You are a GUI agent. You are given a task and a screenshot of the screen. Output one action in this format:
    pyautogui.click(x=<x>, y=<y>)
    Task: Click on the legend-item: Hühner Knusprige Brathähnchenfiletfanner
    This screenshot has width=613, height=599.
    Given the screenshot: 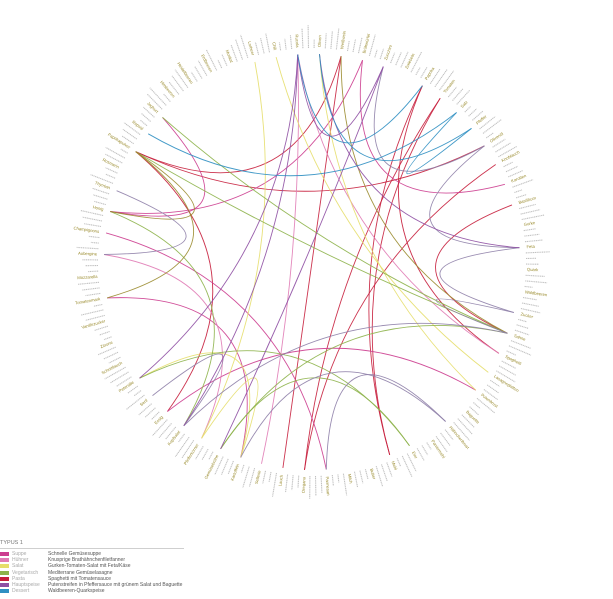 What is the action you would take?
    pyautogui.click(x=100, y=560)
    